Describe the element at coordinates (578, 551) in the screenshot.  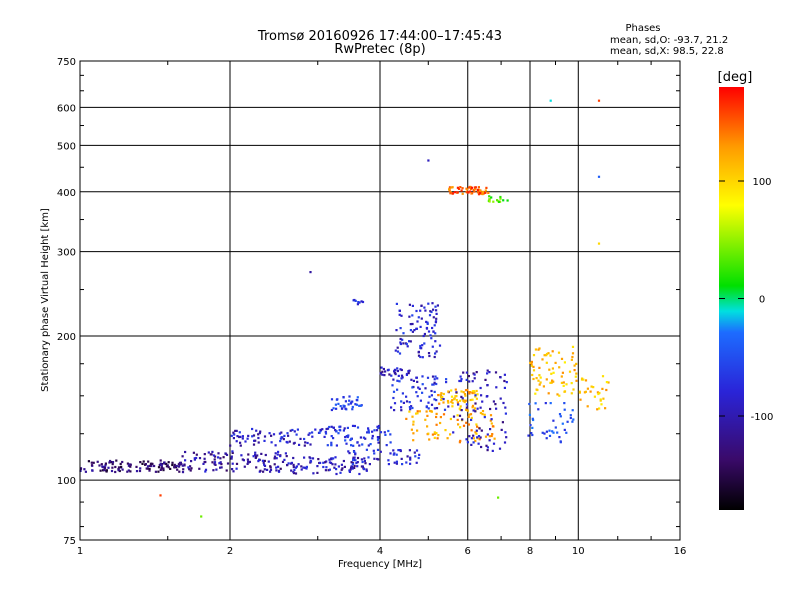
I see `x-tick-label: 10` at that location.